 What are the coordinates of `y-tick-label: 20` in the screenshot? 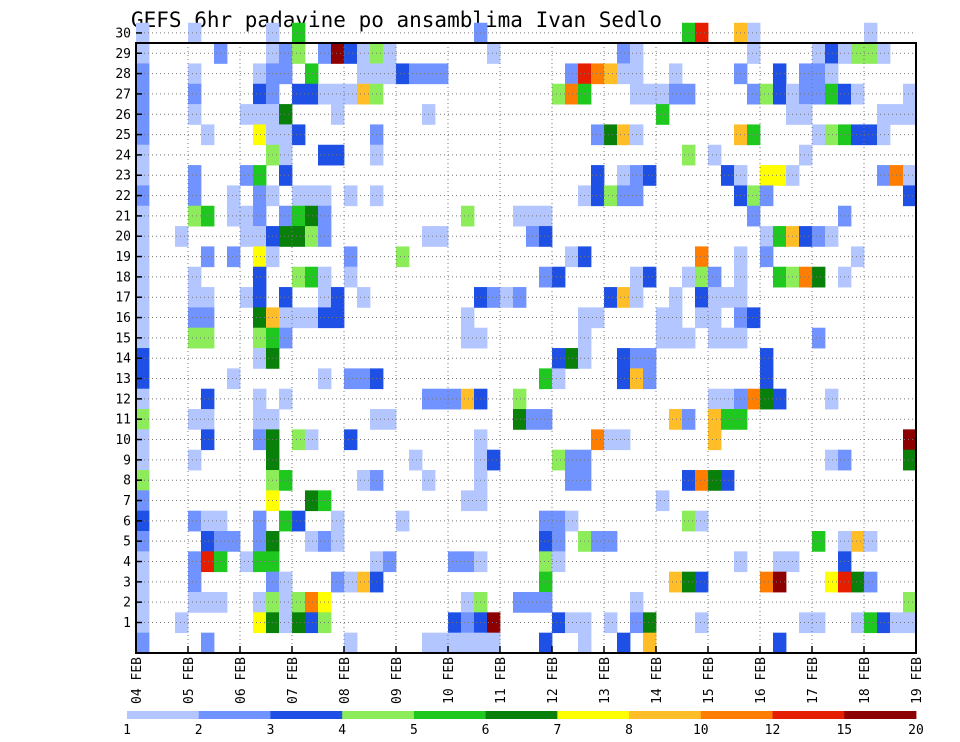 It's located at (123, 237).